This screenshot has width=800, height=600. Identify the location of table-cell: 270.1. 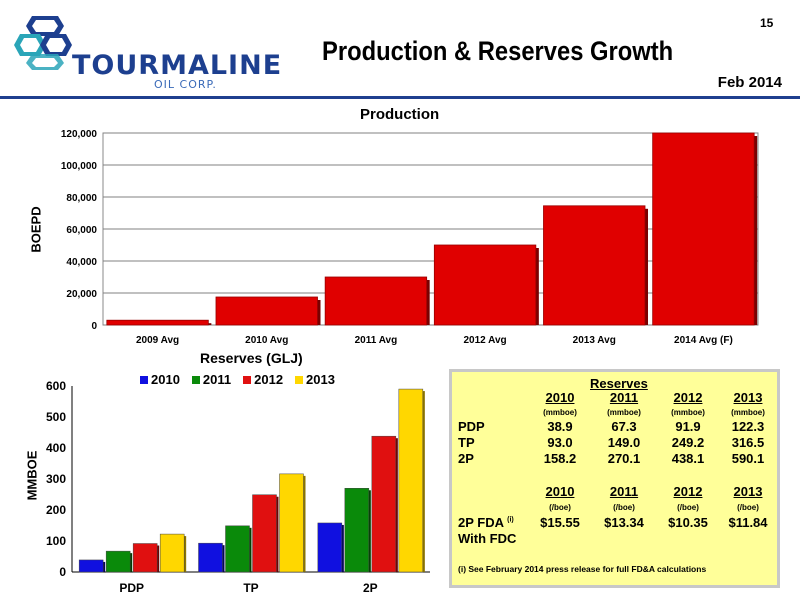
(624, 458).